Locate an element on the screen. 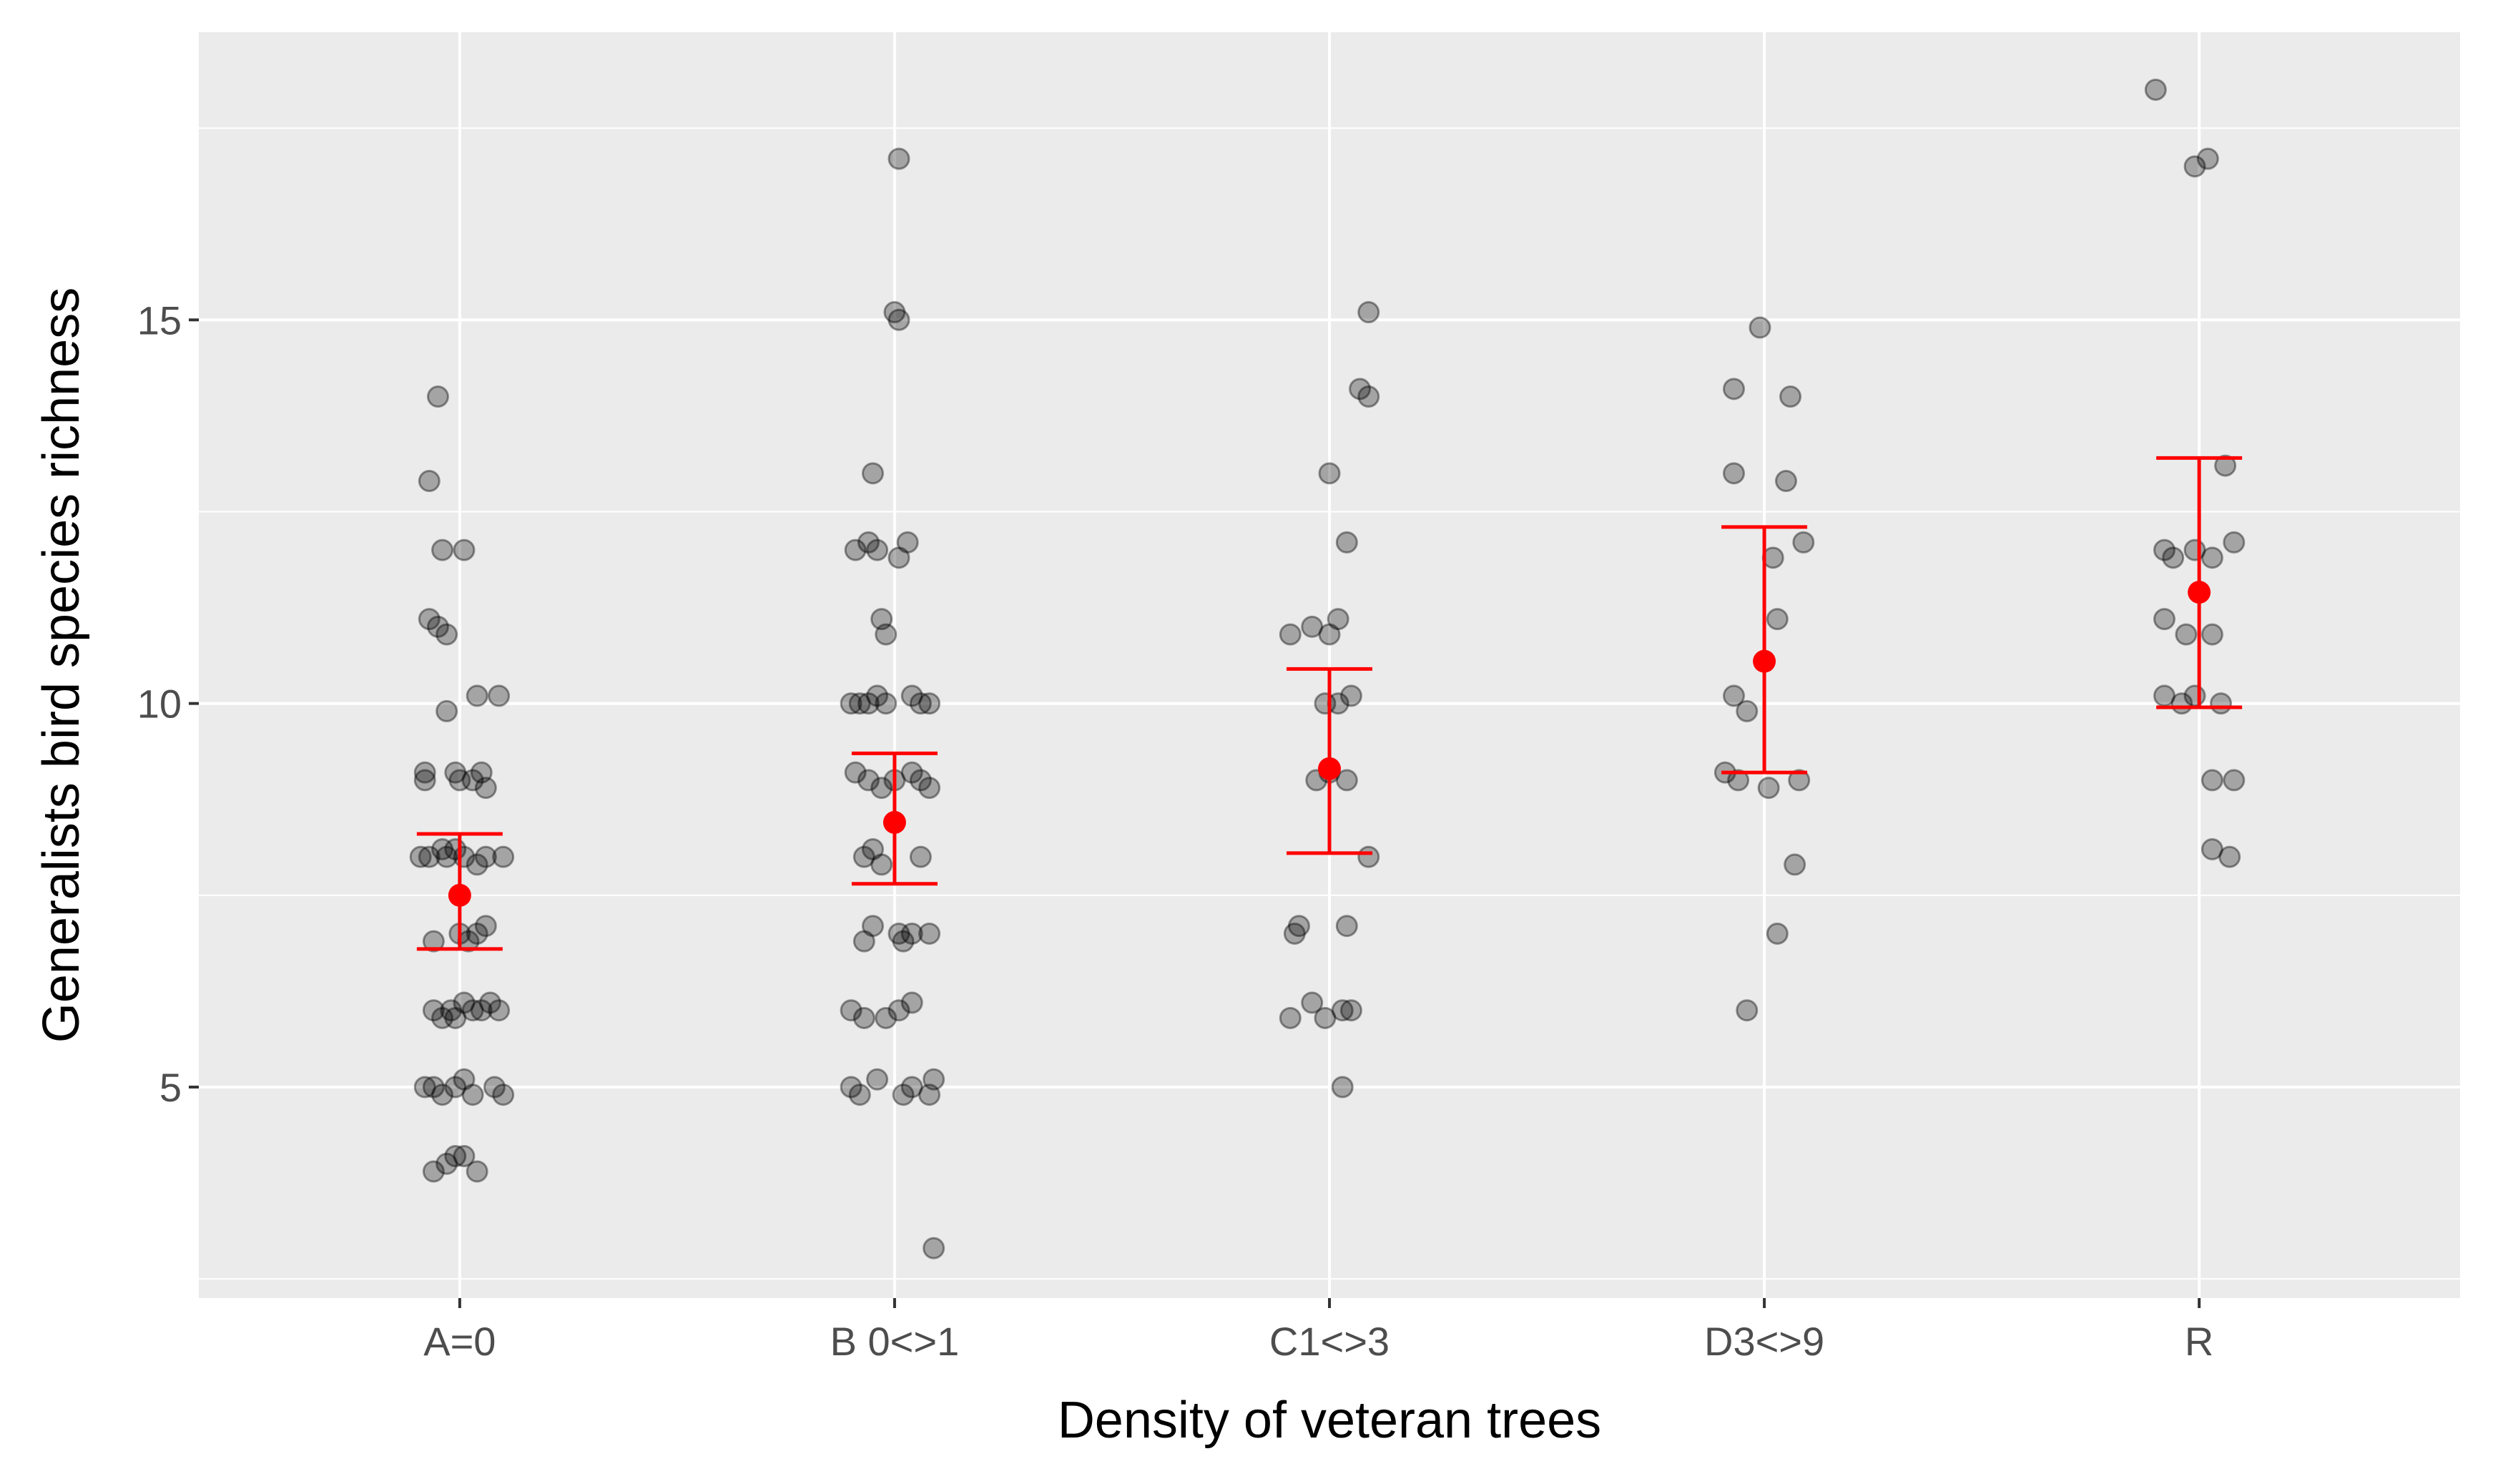  x-tick-label: D3<>9 is located at coordinates (1764, 1341).